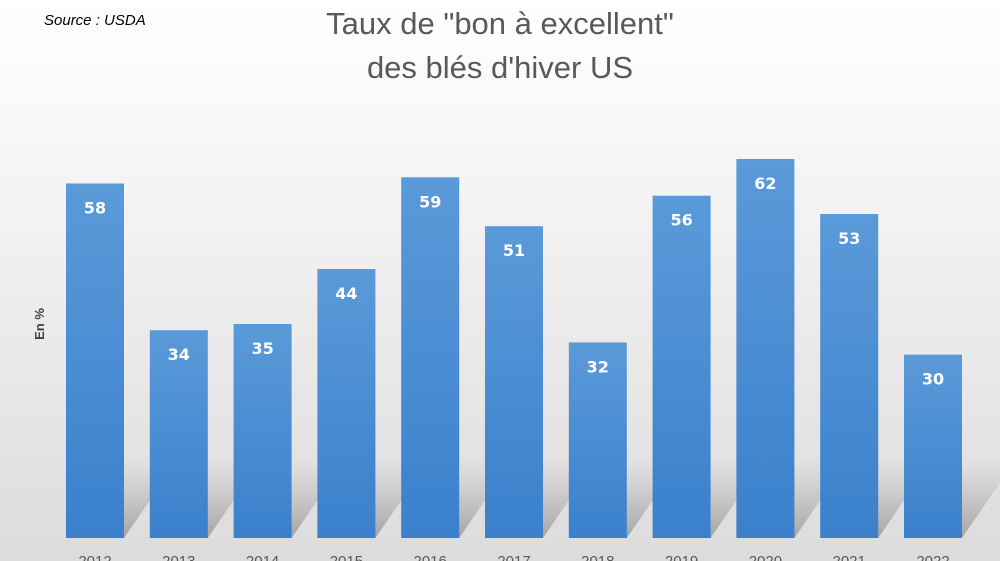 The width and height of the screenshot is (1000, 561). What do you see at coordinates (681, 366) in the screenshot?
I see `bar-2019` at bounding box center [681, 366].